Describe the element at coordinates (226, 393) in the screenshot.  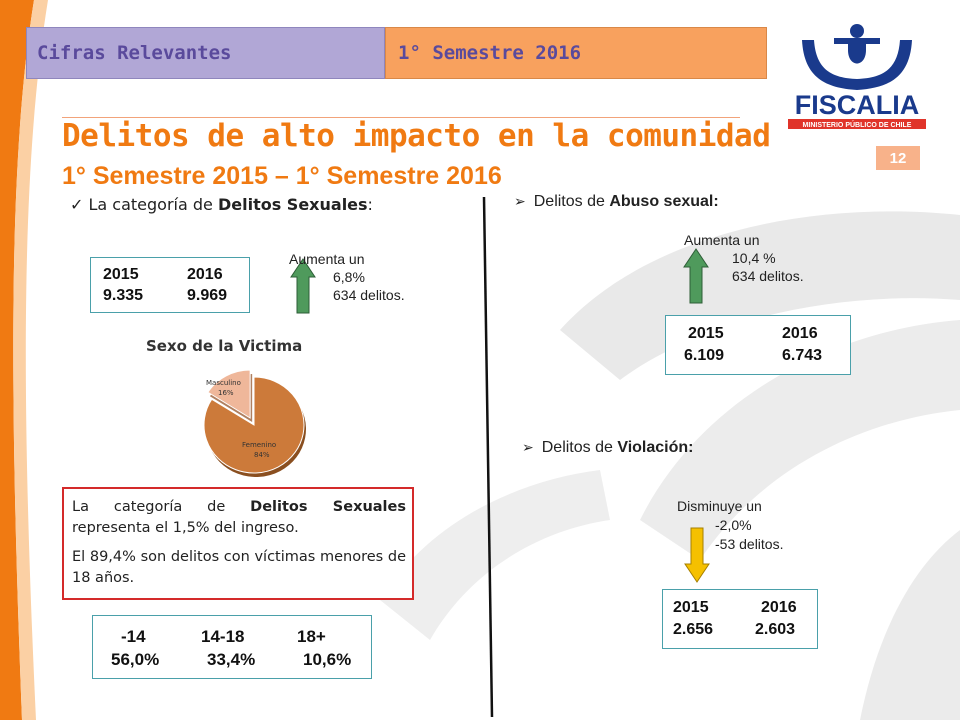
I see `slice-pct-masculino: 16%` at that location.